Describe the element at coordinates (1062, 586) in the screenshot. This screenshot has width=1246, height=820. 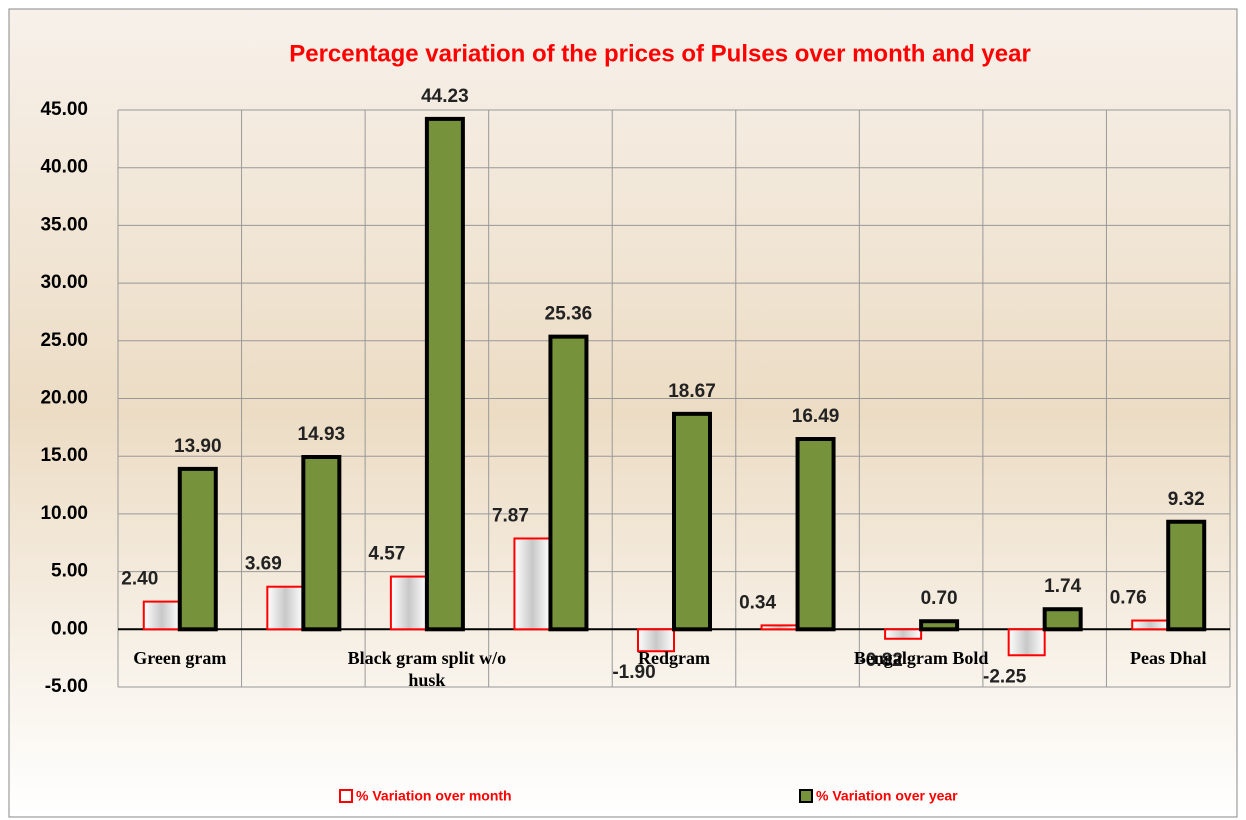
I see `value-label: 1.74` at that location.